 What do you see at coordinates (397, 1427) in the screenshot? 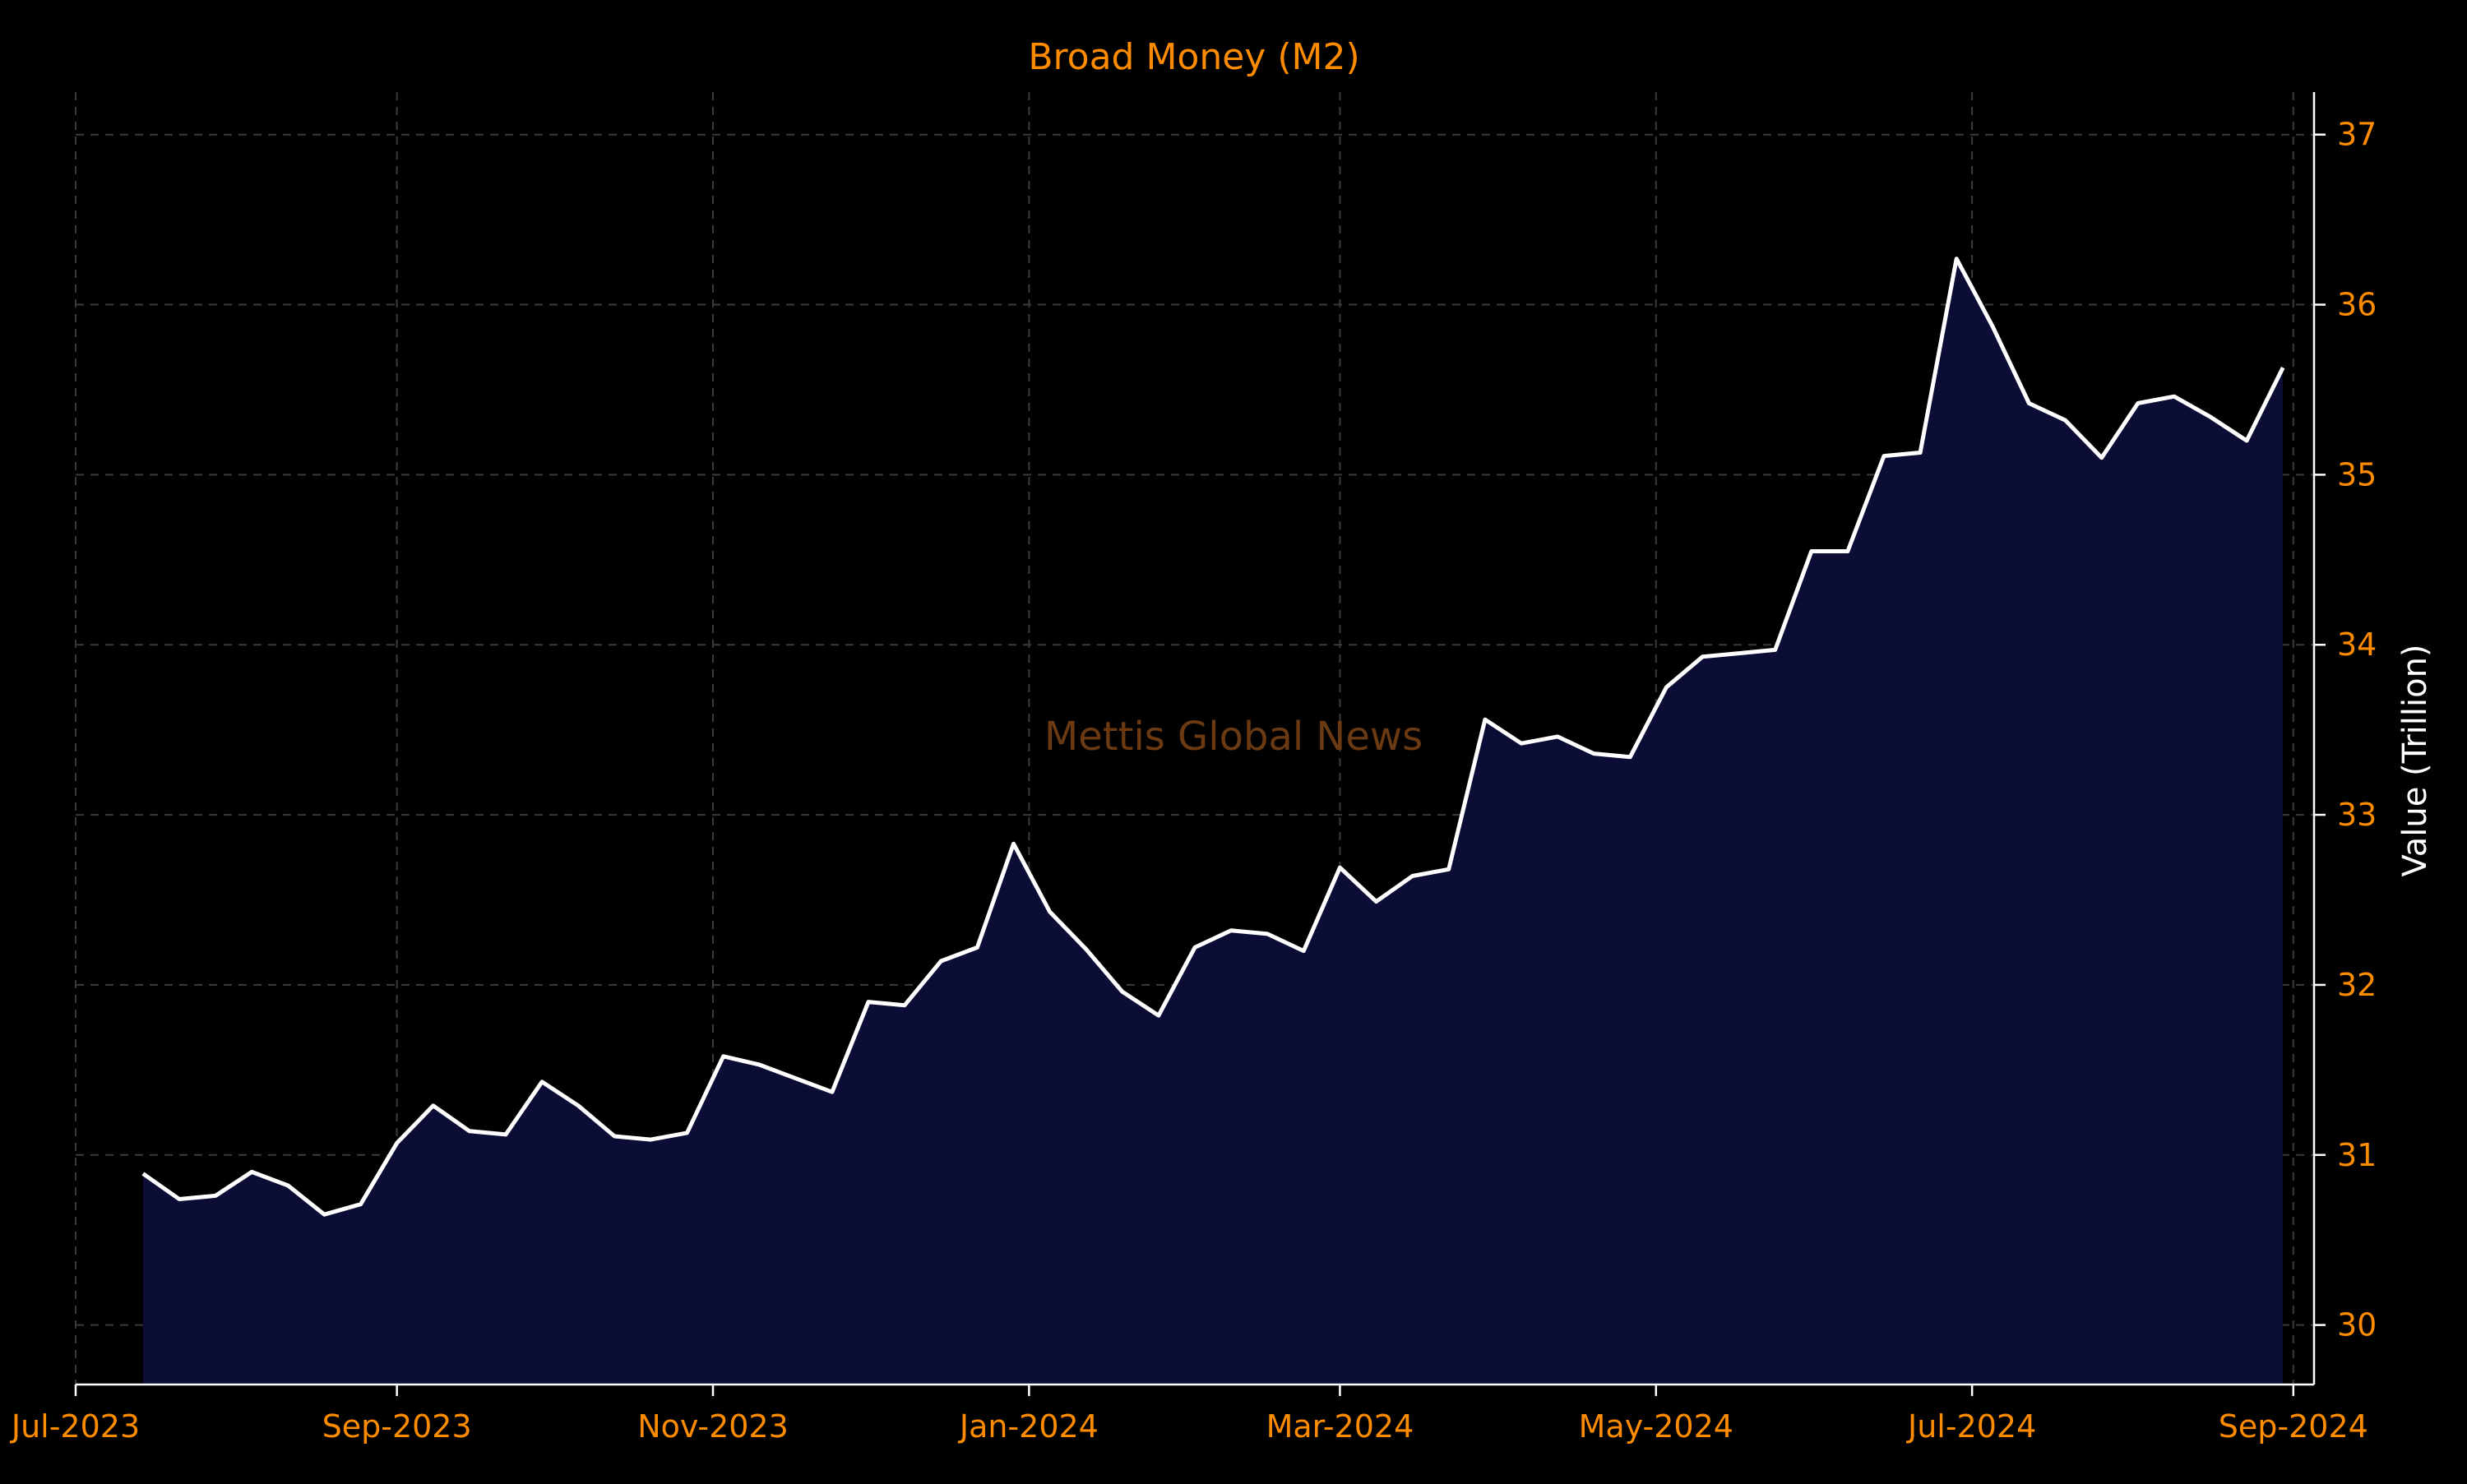
I see `x-tick-label: Sep-2023` at bounding box center [397, 1427].